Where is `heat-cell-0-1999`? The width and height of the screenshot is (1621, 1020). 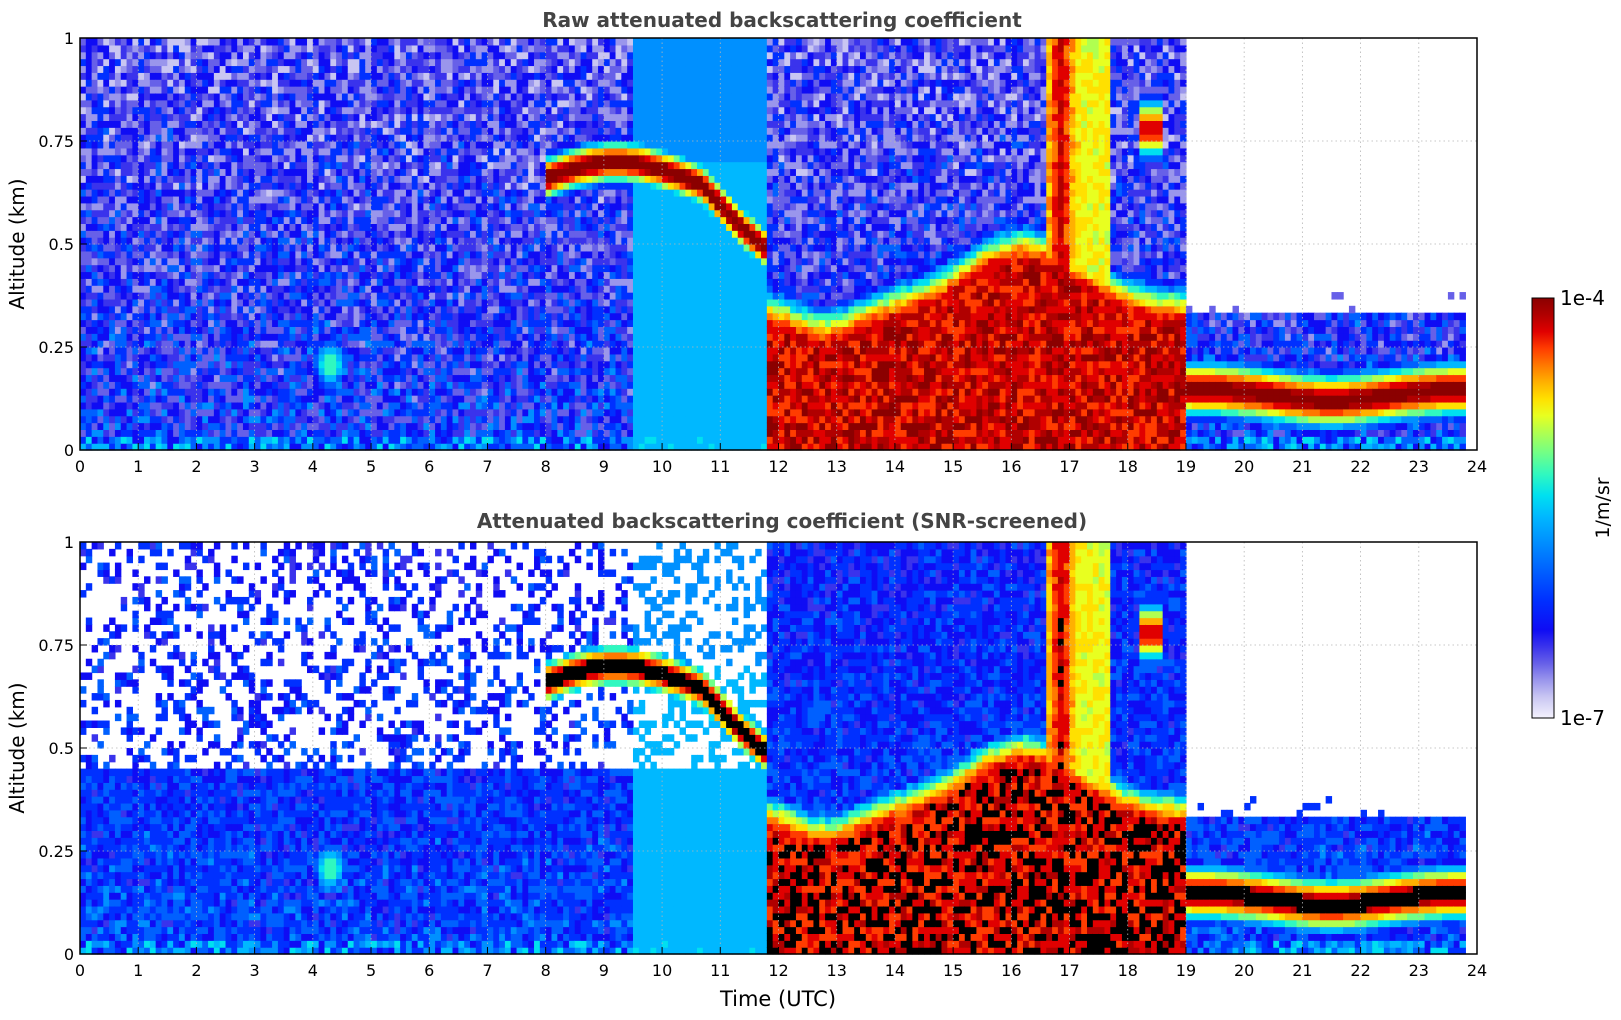
heat-cell-0-1999 is located at coordinates (275, 316).